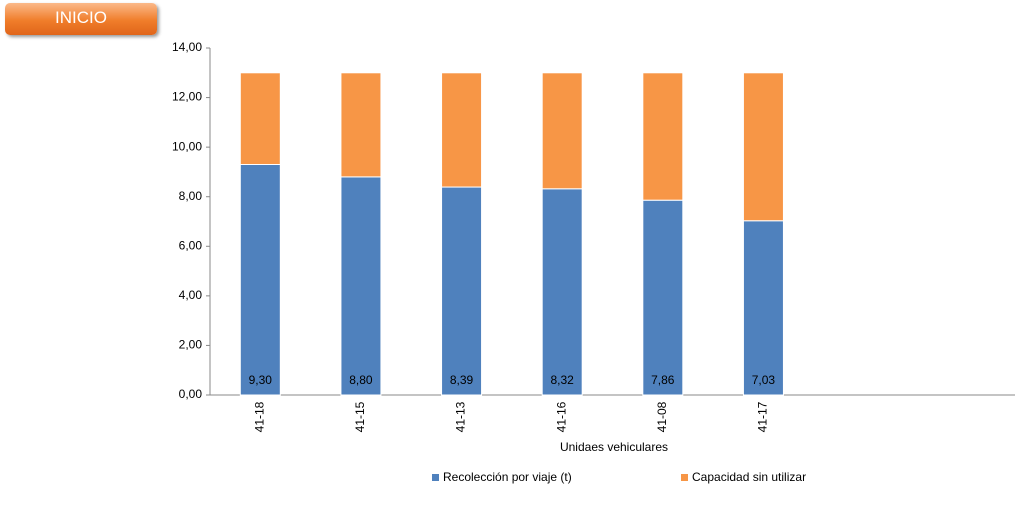 The width and height of the screenshot is (1034, 510). Describe the element at coordinates (191, 295) in the screenshot. I see `y-tick-label: 4,00` at that location.